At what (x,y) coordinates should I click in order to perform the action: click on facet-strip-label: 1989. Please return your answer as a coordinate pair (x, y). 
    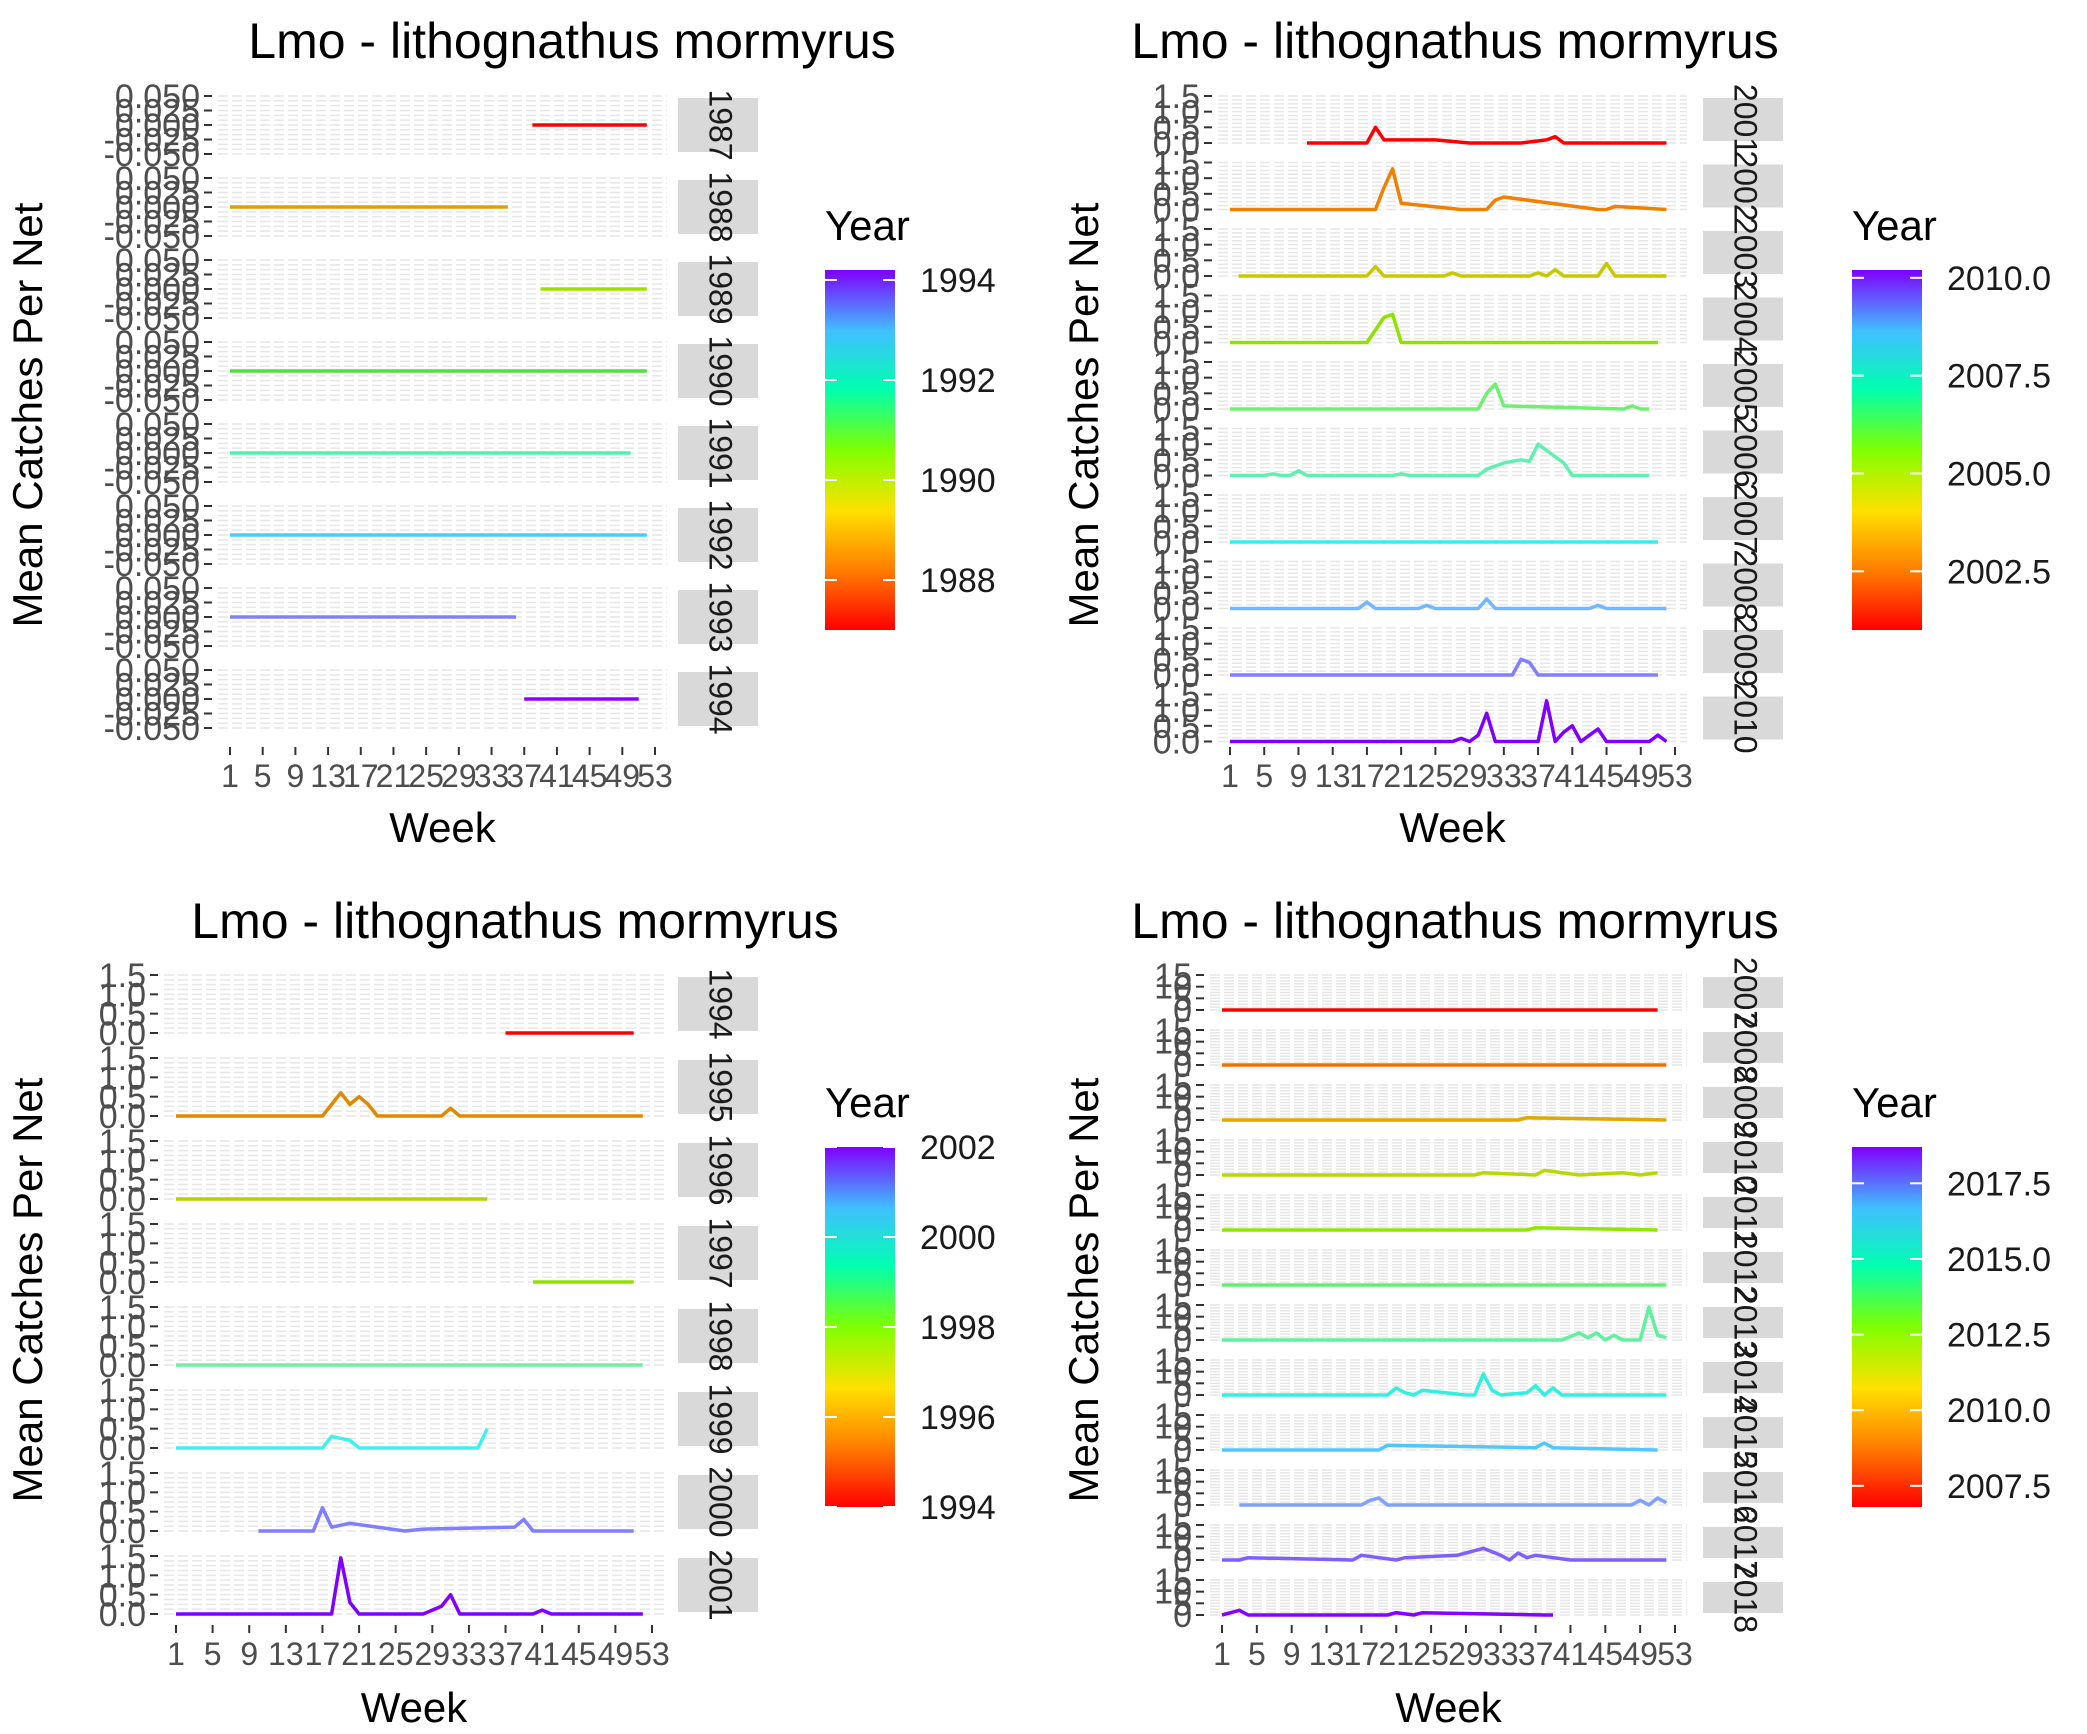
    Looking at the image, I should click on (721, 288).